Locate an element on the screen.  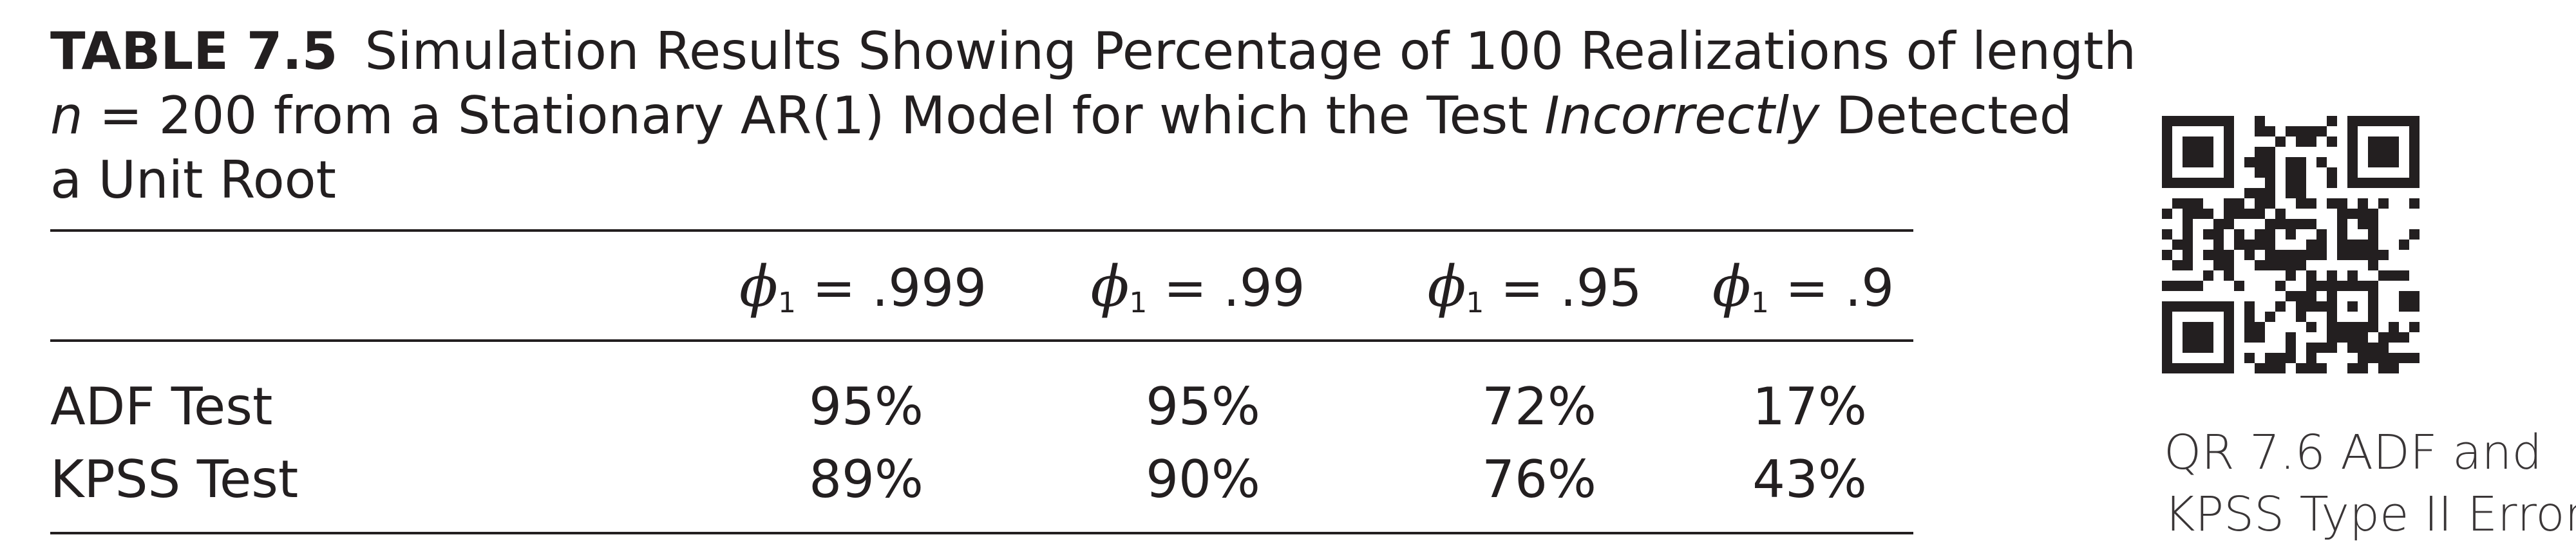
column-header-phi-999: ϕ1 = .999 is located at coordinates (863, 295).